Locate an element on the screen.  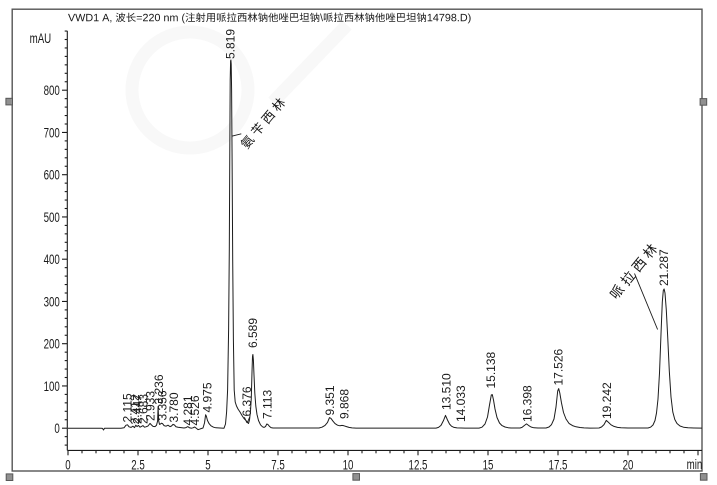
svg-text: 4.526 is located at coordinates (195, 410).